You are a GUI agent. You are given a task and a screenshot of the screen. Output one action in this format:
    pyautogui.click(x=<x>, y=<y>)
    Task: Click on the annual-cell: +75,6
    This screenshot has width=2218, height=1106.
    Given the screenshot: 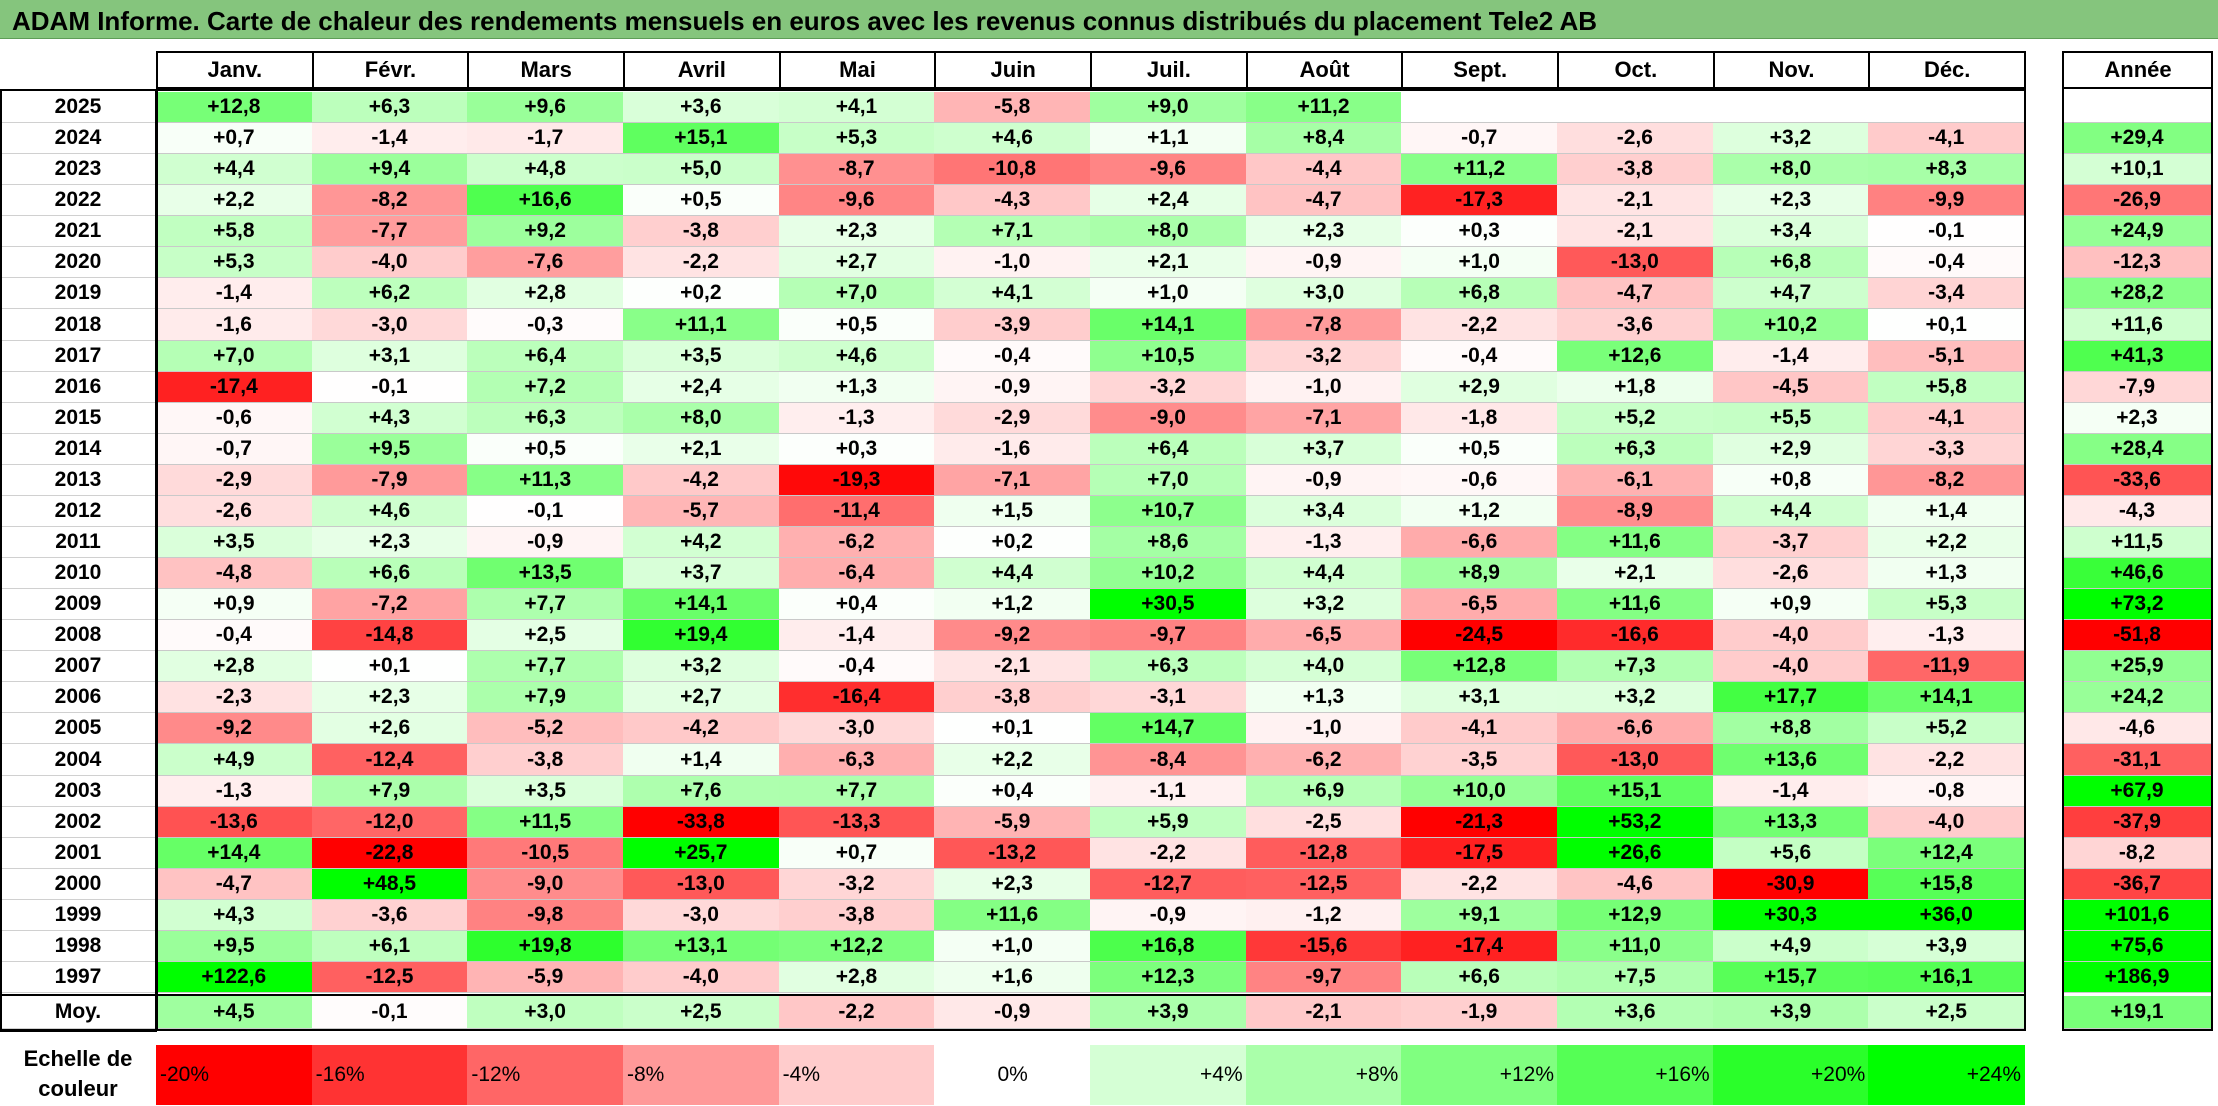 What is the action you would take?
    pyautogui.click(x=2137, y=946)
    